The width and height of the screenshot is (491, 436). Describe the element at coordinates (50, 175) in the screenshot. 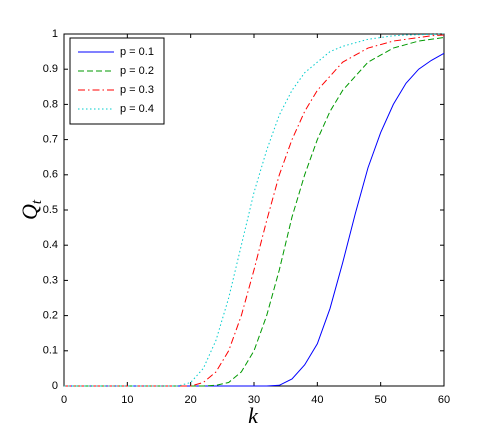

I see `y-tick-label: 0.6` at that location.